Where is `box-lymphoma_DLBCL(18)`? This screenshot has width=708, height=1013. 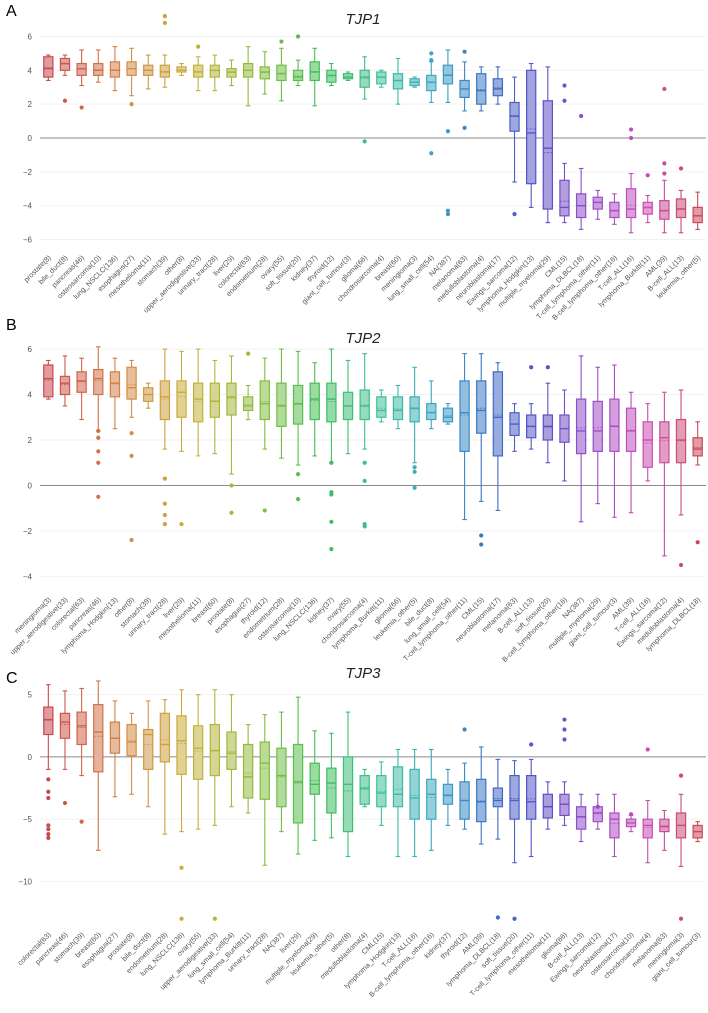 box-lymphoma_DLBCL(18) is located at coordinates (697, 483).